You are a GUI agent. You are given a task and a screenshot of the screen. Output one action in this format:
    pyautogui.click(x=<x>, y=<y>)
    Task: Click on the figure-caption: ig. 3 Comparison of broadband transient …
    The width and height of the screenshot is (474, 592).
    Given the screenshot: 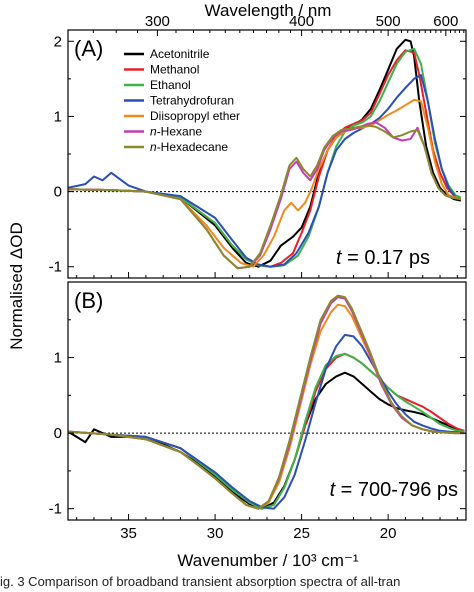 What is the action you would take?
    pyautogui.click(x=200, y=581)
    